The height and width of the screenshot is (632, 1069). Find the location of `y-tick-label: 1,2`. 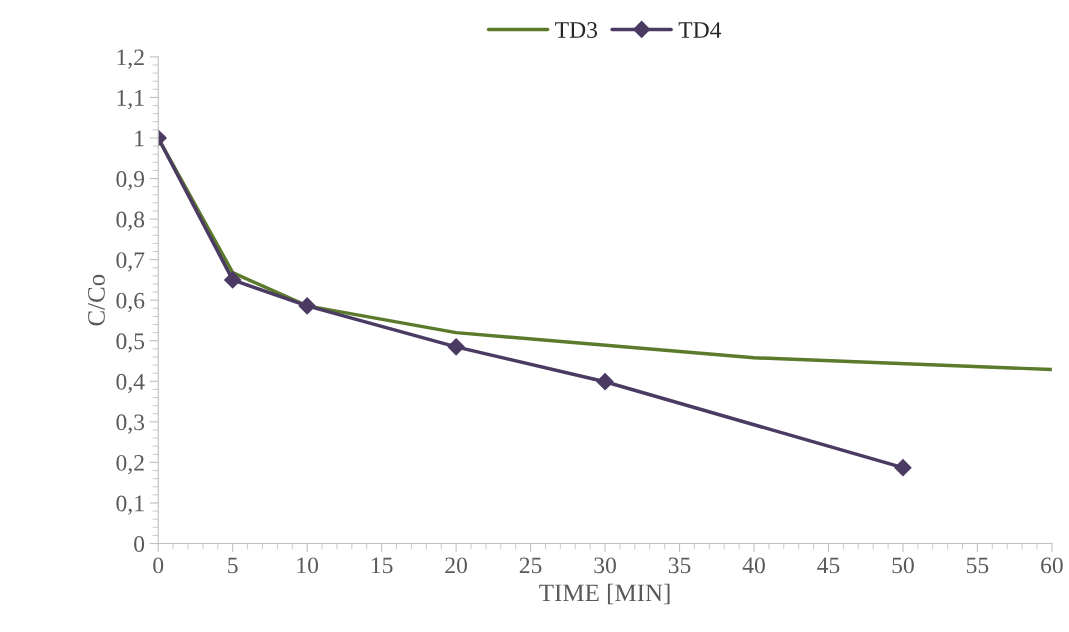

y-tick-label: 1,2 is located at coordinates (130, 59).